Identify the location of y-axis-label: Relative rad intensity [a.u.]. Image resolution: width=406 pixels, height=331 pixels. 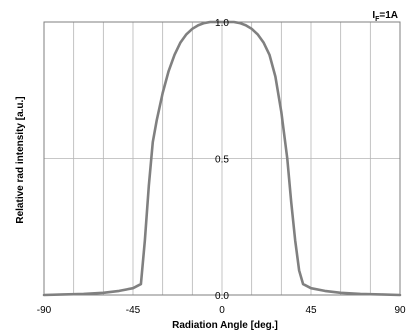
(20, 159).